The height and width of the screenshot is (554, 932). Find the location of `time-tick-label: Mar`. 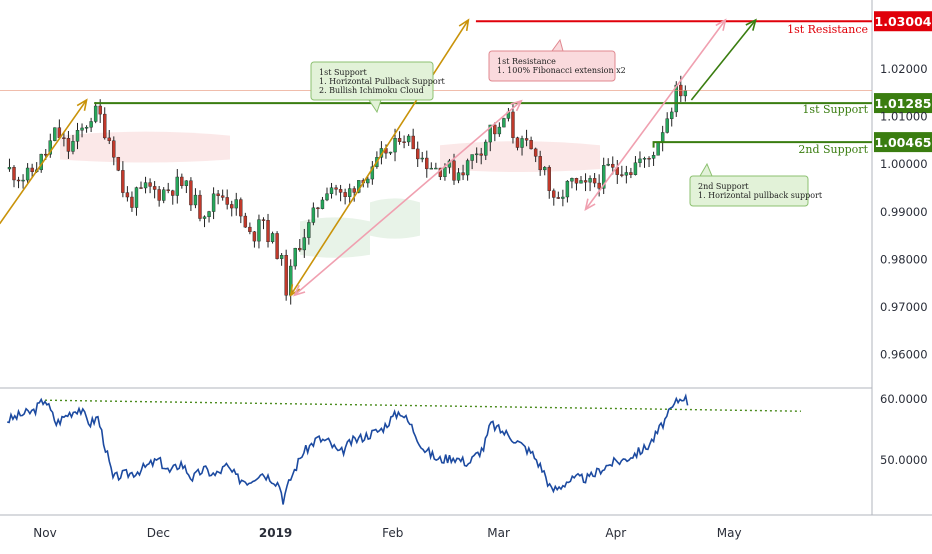

time-tick-label: Mar is located at coordinates (498, 533).